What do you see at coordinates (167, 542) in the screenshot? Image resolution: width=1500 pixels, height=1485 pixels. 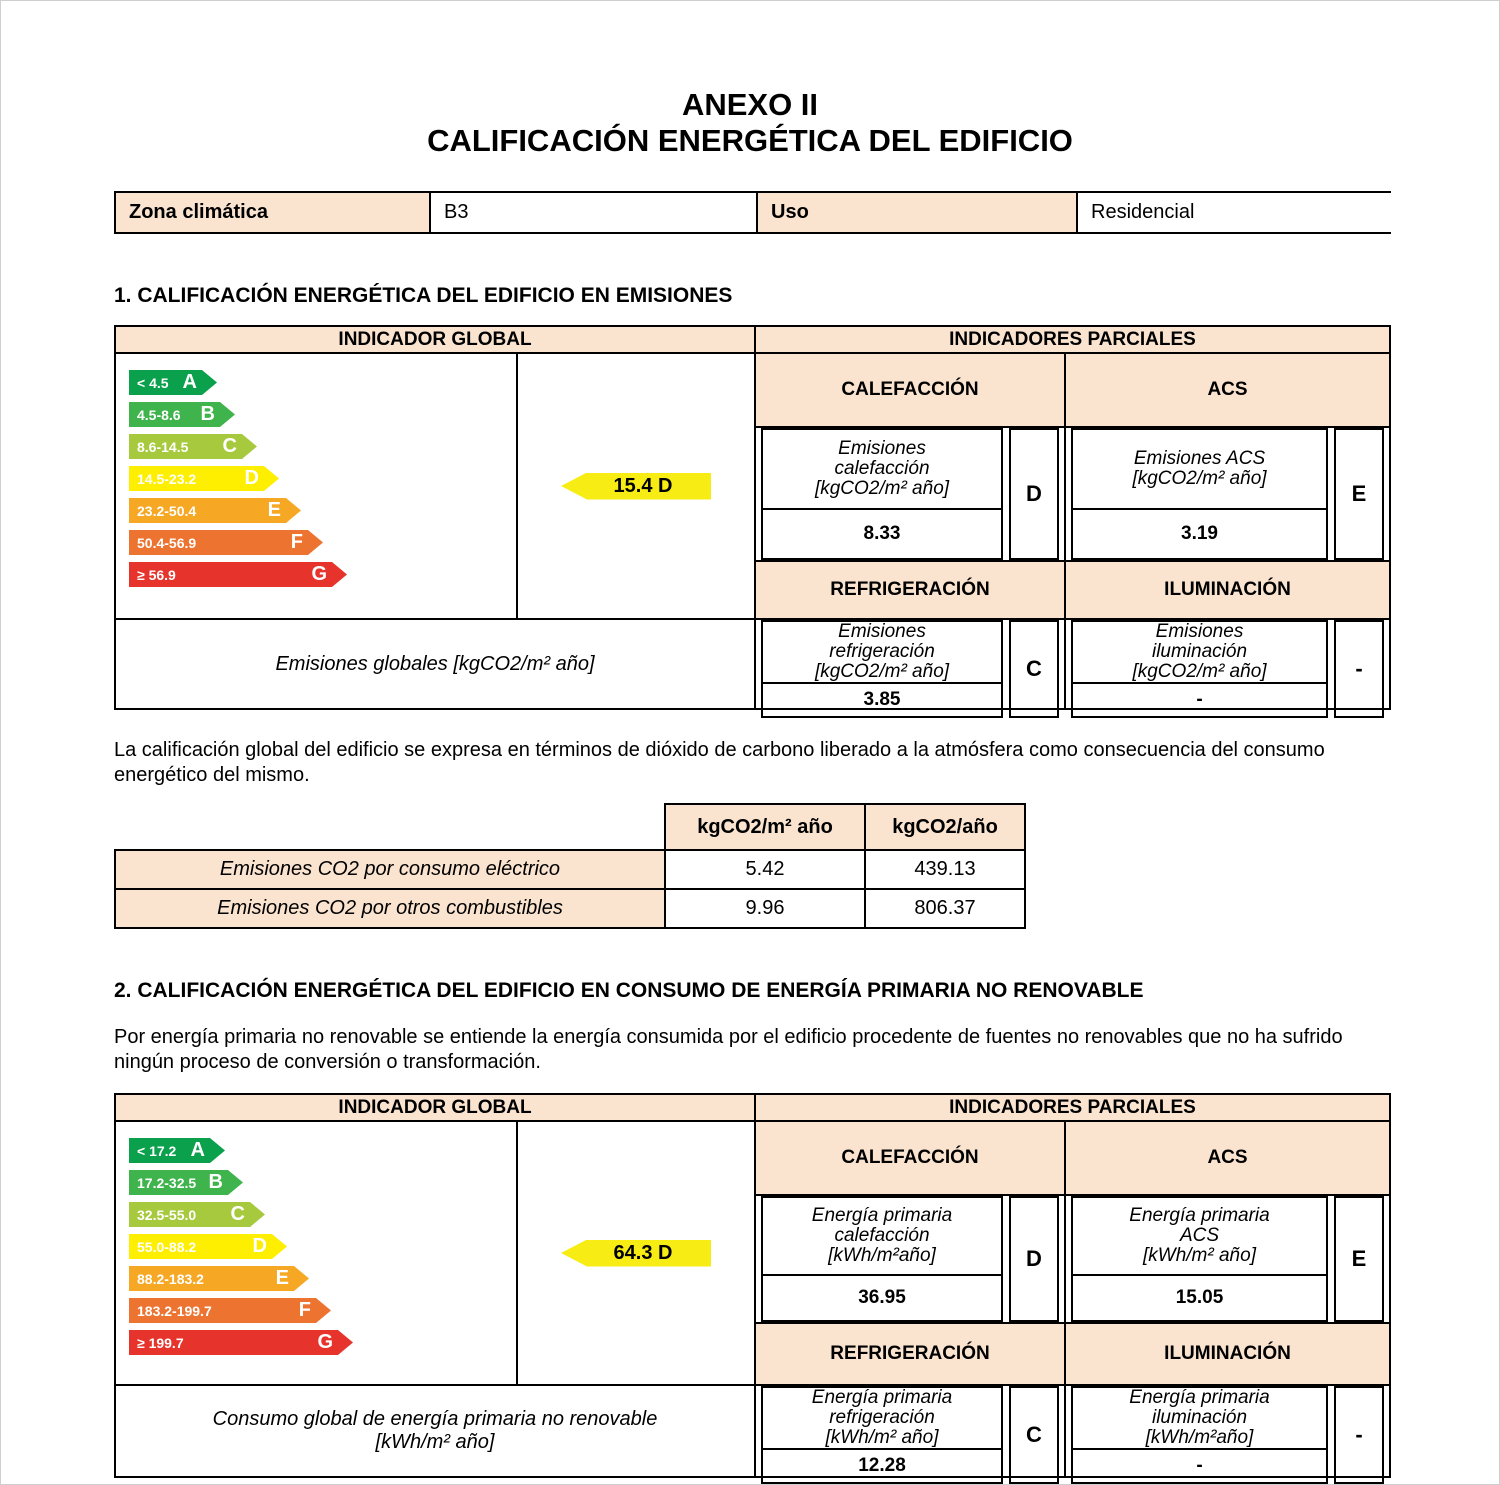 I see `scale-range: 50.4-56.9` at bounding box center [167, 542].